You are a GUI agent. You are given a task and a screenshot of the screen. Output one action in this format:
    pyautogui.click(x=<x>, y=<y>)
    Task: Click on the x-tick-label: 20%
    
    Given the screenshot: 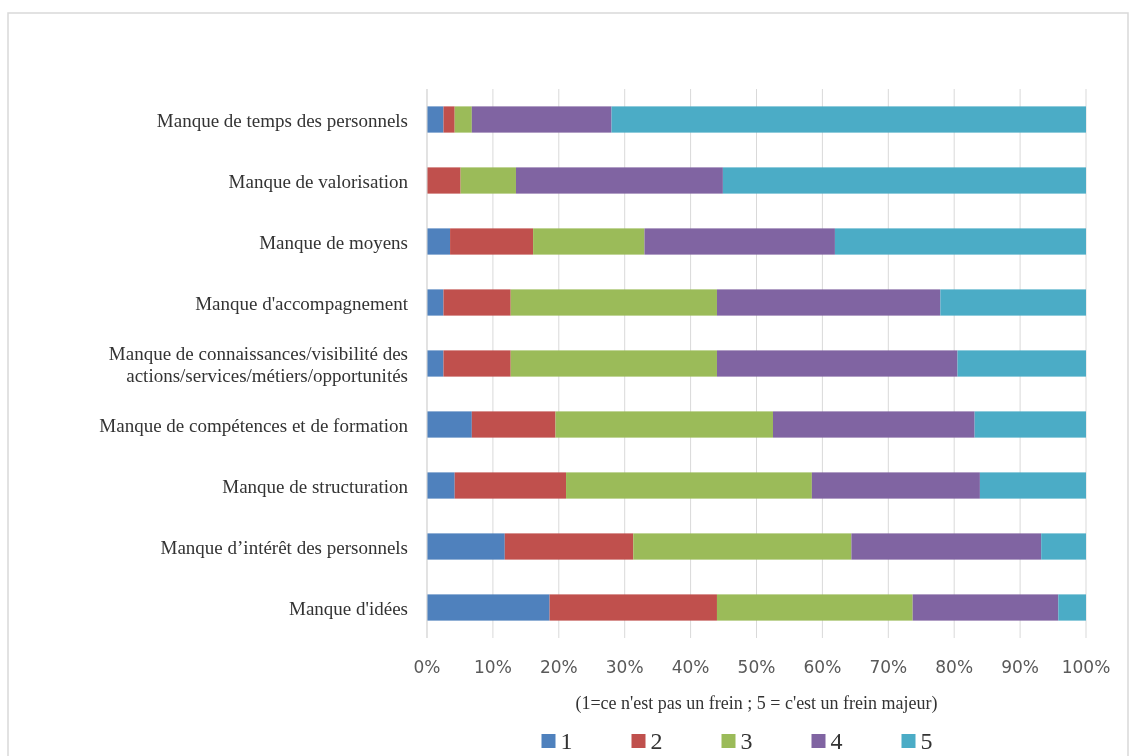 What is the action you would take?
    pyautogui.click(x=558, y=667)
    